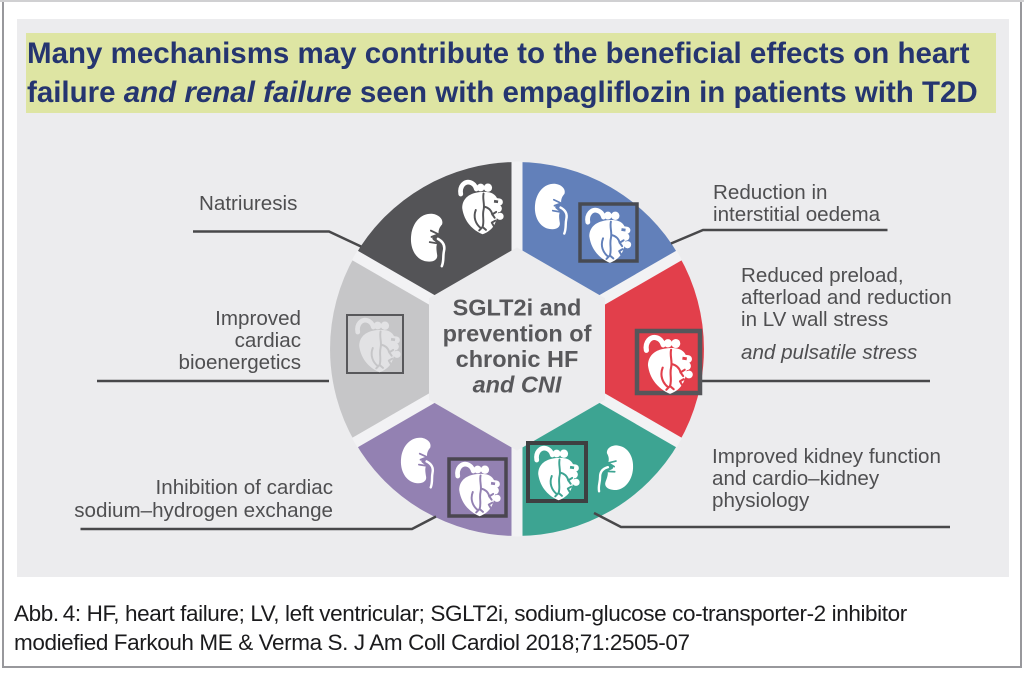 Image resolution: width=1024 pixels, height=695 pixels. Describe the element at coordinates (517, 384) in the screenshot. I see `svg-text: and CNI` at that location.